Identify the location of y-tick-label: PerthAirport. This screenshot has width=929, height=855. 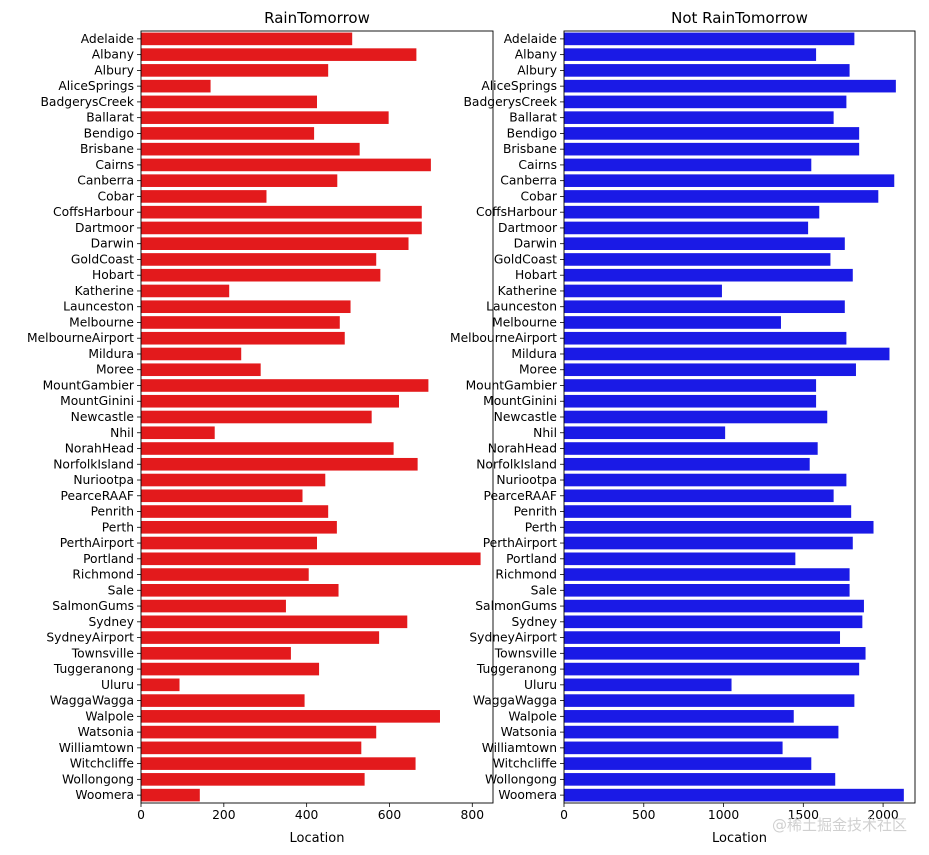
(520, 543).